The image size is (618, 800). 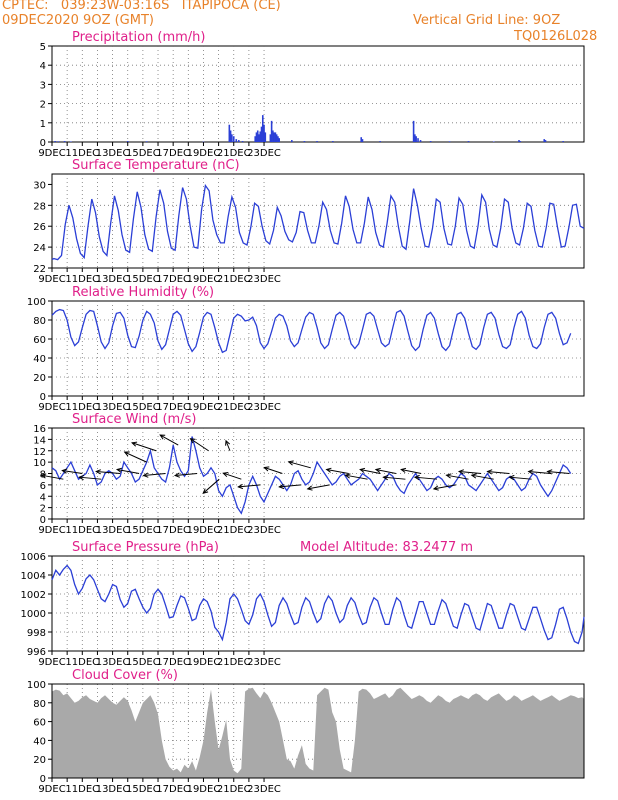 I want to click on cloud-xtick-label: 13DEC, so click(x=113, y=789).